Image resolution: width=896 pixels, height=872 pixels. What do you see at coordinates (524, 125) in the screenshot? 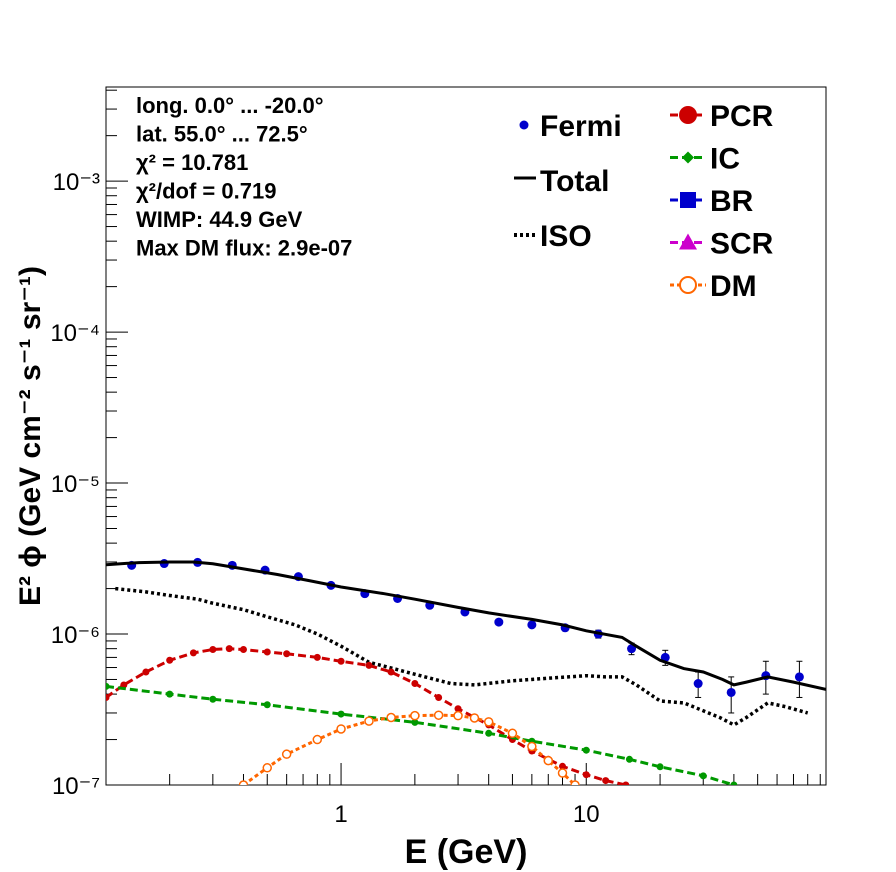
I see `fermi-legend-marker` at bounding box center [524, 125].